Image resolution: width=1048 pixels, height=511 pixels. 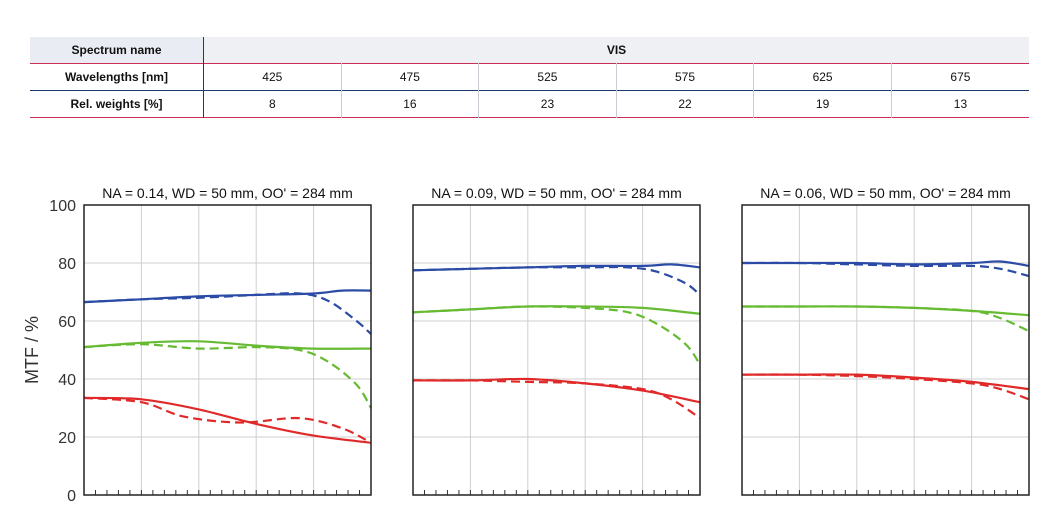 What do you see at coordinates (685, 77) in the screenshot?
I see `wavelength-cell: 575` at bounding box center [685, 77].